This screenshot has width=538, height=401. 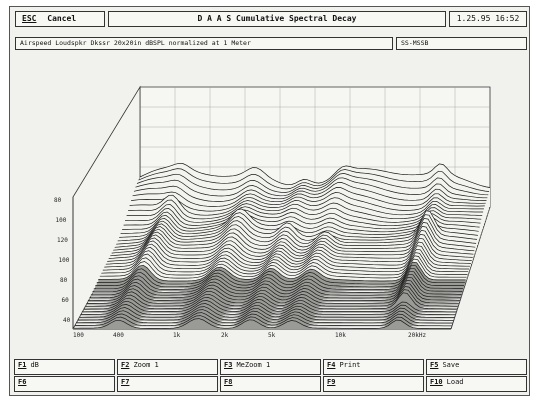 I want to click on x-tick-label: 5k, so click(x=272, y=335).